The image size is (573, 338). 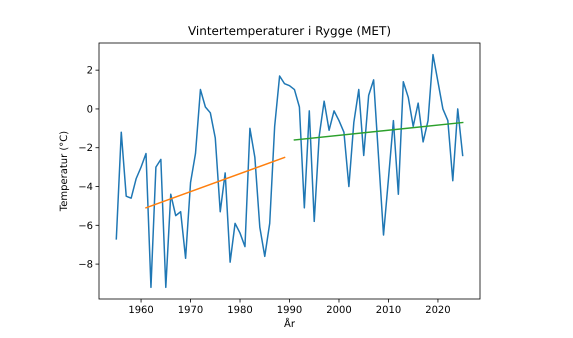 What do you see at coordinates (64, 171) in the screenshot?
I see `y-axis-title: Temperatur (°C)` at bounding box center [64, 171].